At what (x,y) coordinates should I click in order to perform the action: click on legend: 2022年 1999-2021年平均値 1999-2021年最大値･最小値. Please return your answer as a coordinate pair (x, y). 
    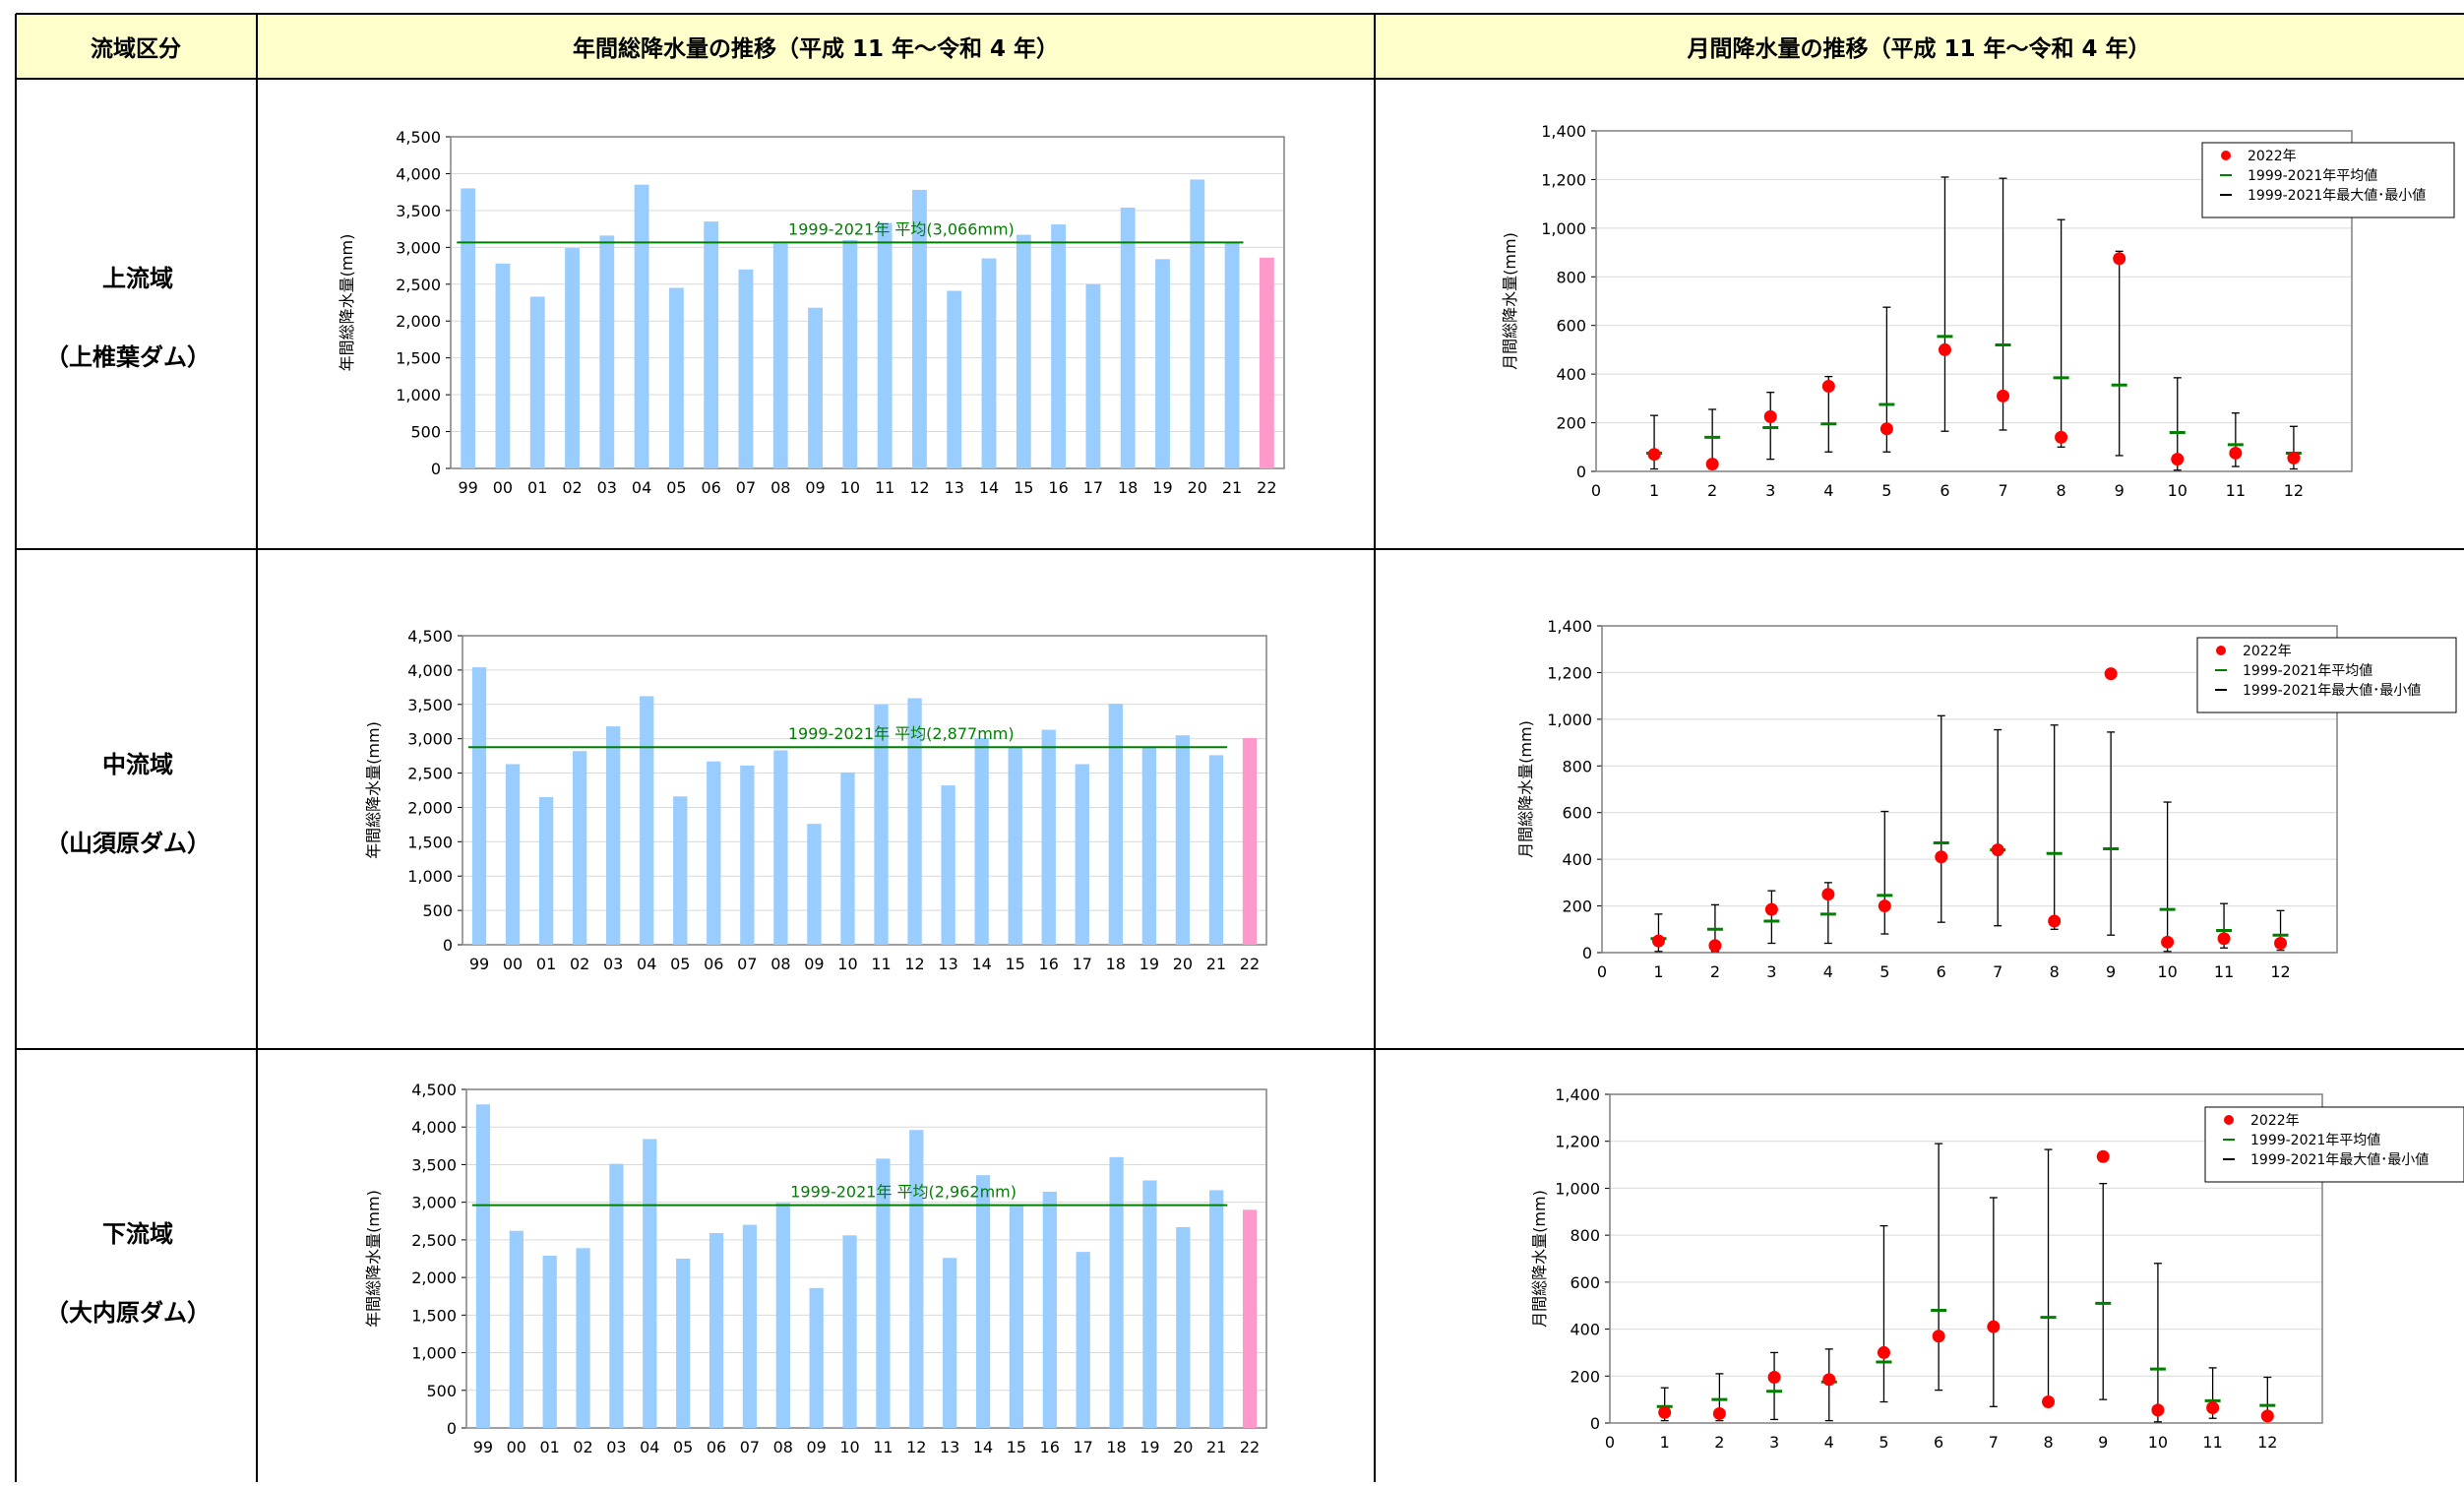
    Looking at the image, I should click on (2328, 180).